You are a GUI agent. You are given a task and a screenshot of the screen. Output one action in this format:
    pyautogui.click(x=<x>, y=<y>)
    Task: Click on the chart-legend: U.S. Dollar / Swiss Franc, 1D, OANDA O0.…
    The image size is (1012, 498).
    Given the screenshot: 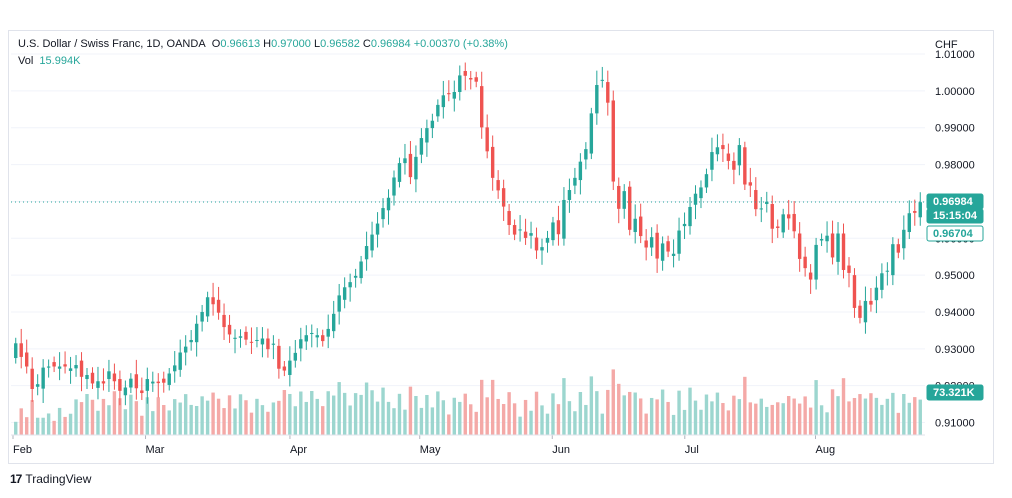 What is the action you would take?
    pyautogui.click(x=263, y=44)
    